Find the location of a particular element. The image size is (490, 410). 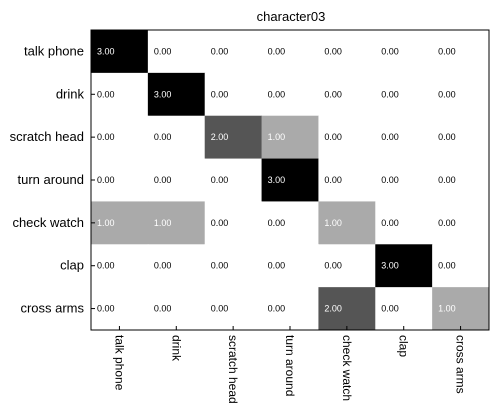

cell-value-scratch-head-cross-arms: 0.00 is located at coordinates (447, 137).